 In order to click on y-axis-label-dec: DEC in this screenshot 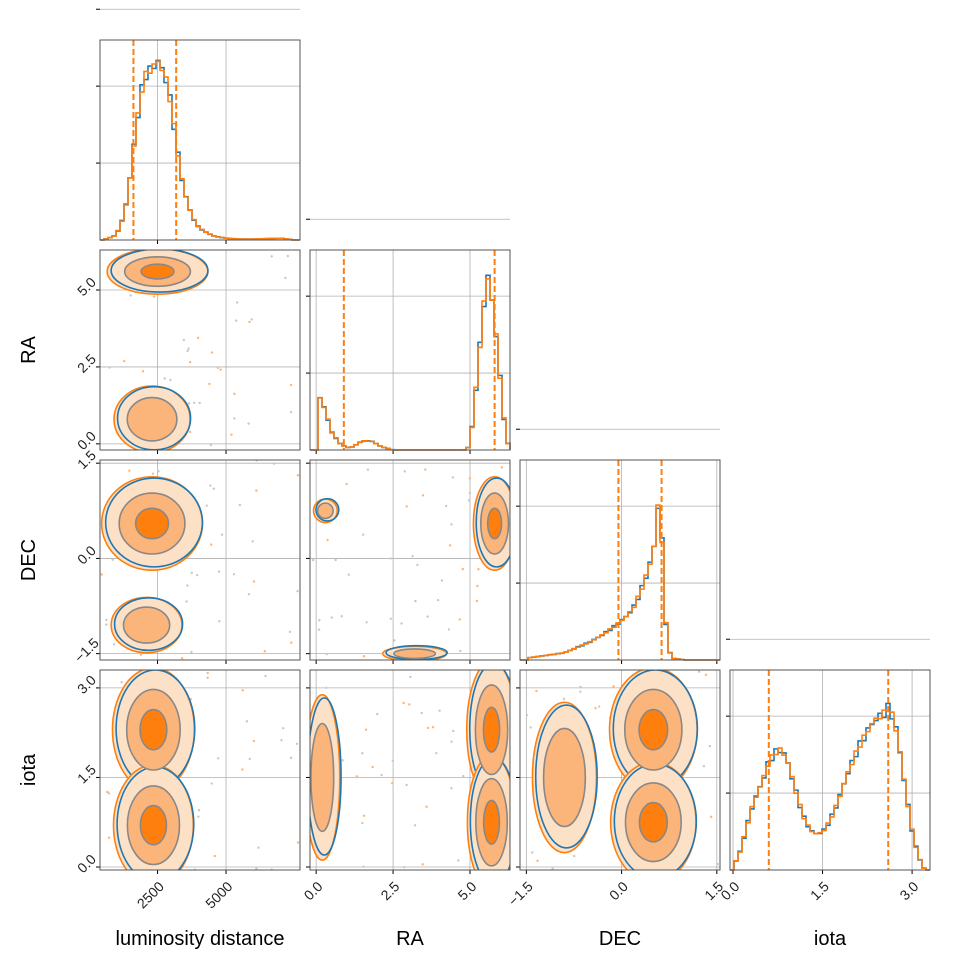, I will do `click(29, 560)`.